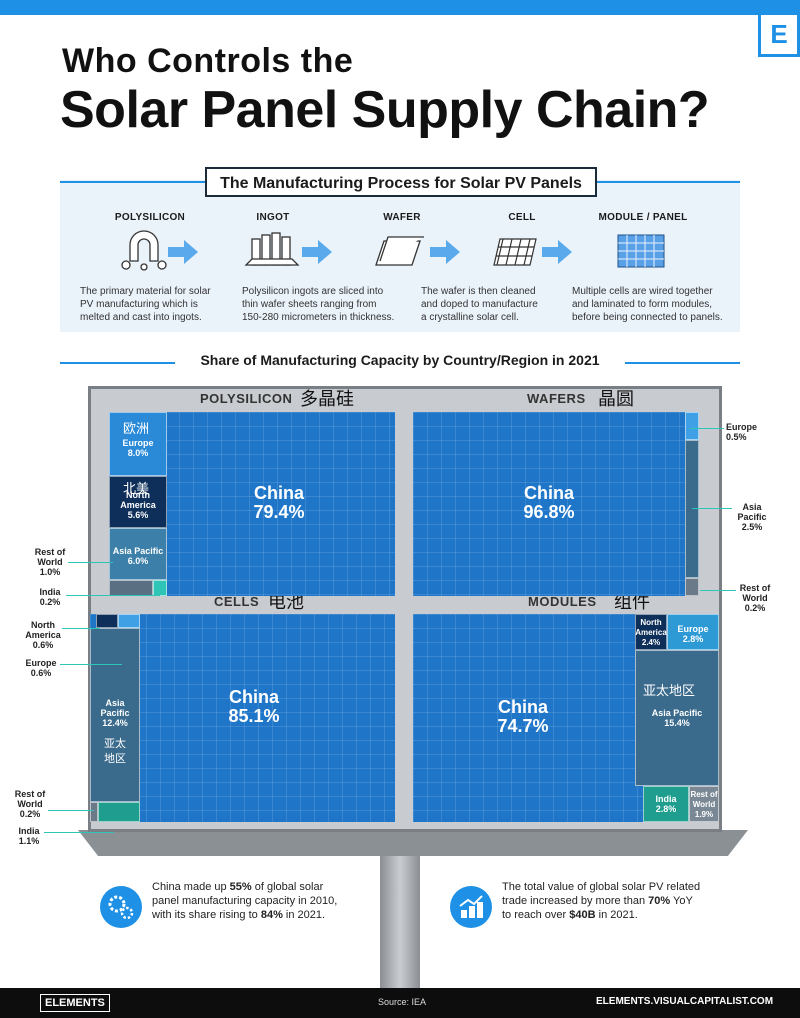  Describe the element at coordinates (145, 291) in the screenshot. I see `desc-line: The primary material for solar` at that location.